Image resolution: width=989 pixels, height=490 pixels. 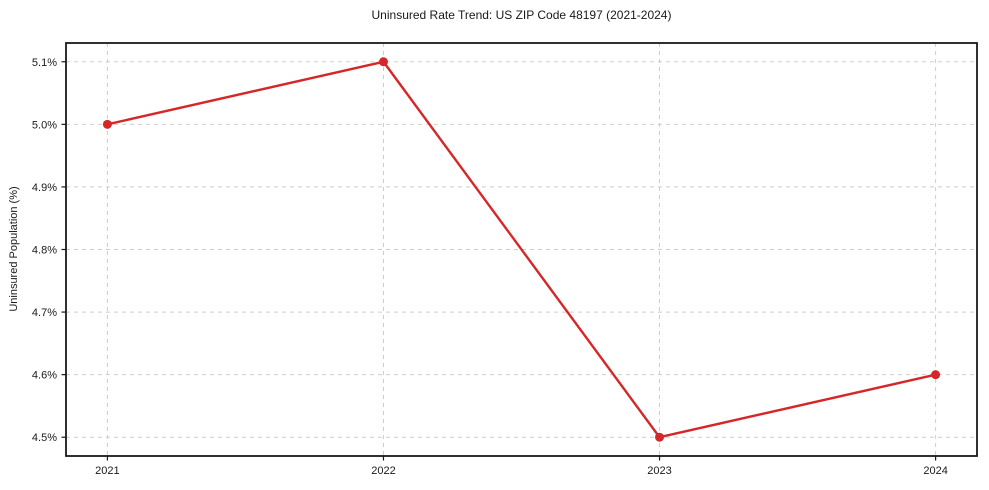 I want to click on x-tick-label: 2022, so click(x=383, y=471).